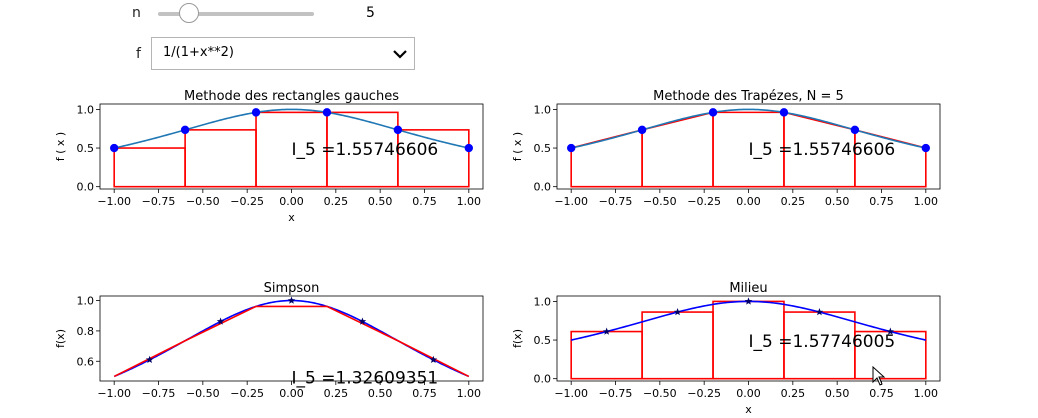 The image size is (1038, 418). Describe the element at coordinates (86, 331) in the screenshot. I see `y-tick-label: 0.8` at that location.